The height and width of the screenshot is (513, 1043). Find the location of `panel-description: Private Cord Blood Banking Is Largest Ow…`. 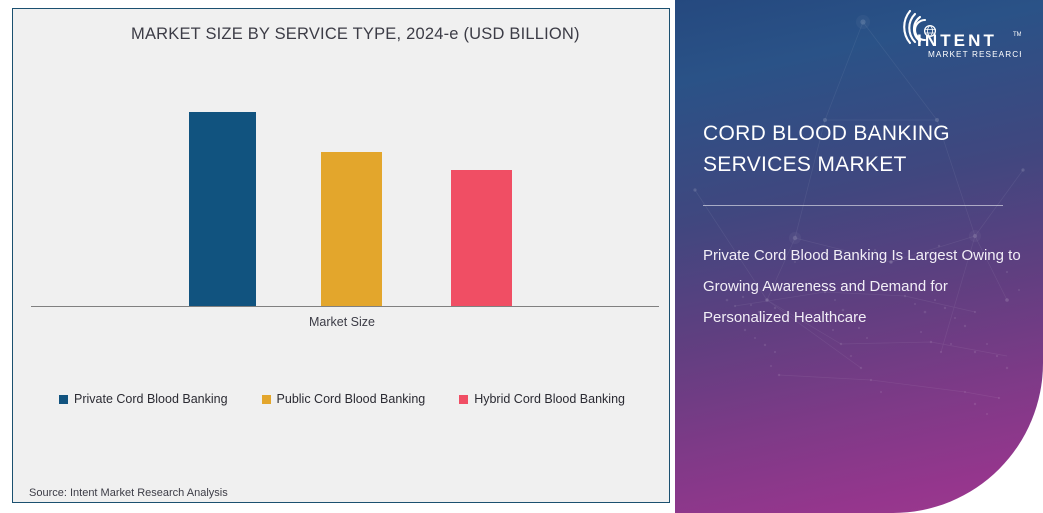

panel-description: Private Cord Blood Banking Is Largest Ow… is located at coordinates (862, 286).